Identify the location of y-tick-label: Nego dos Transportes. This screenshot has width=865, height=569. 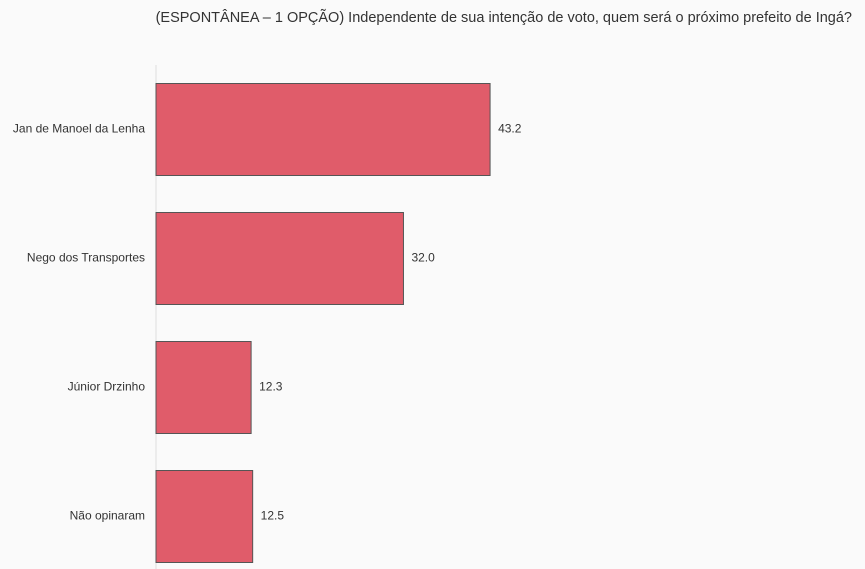
(86, 258).